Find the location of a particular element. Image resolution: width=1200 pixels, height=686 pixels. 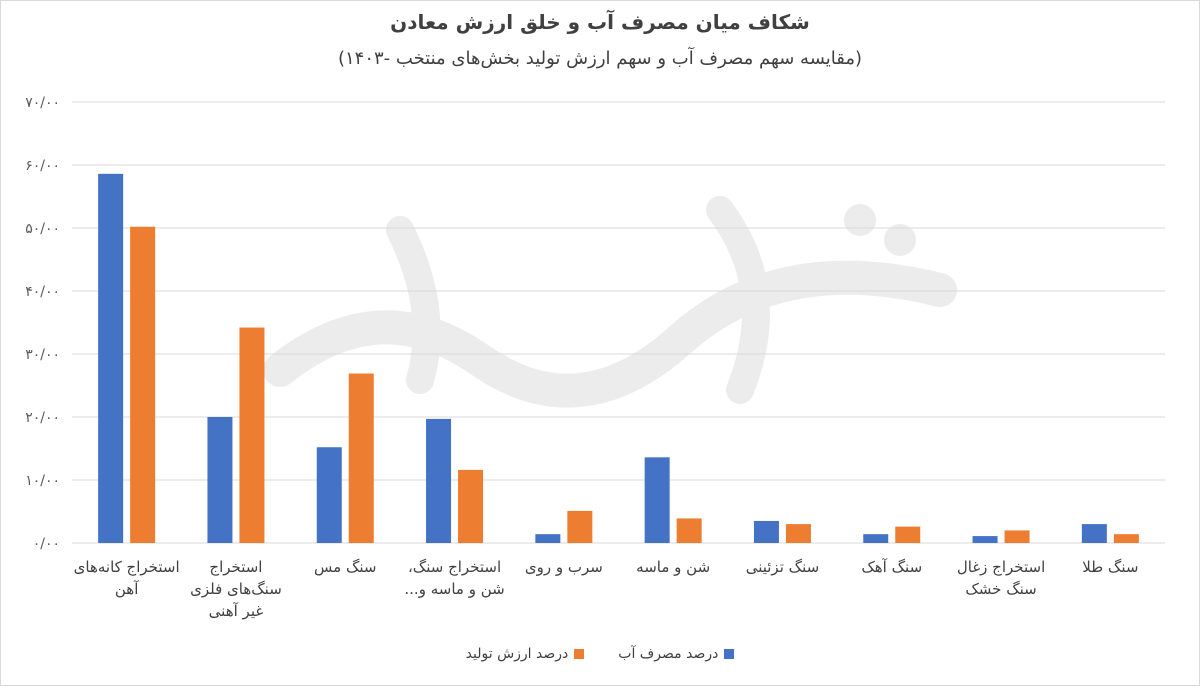

chart-title: شکاف میان مصرف آب و خلق ارزش معادن is located at coordinates (600, 22).